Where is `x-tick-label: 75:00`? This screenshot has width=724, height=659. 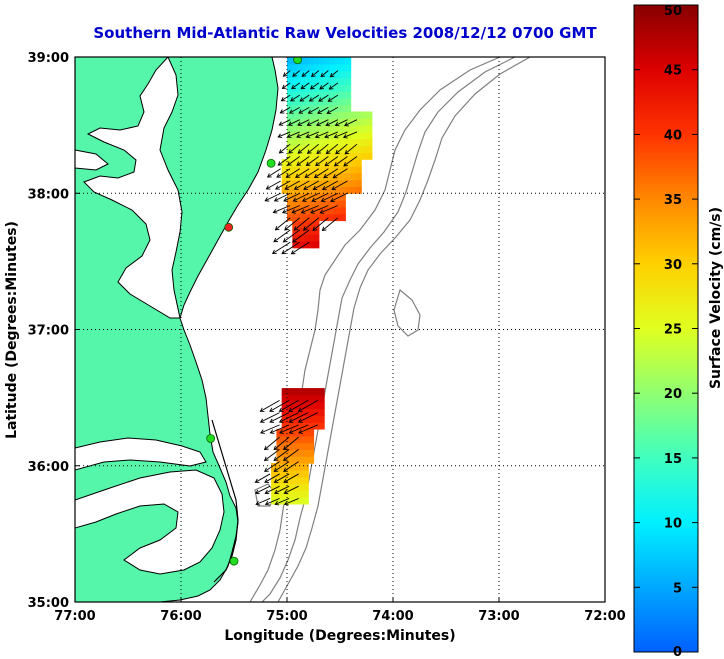
x-tick-label: 75:00 is located at coordinates (286, 616).